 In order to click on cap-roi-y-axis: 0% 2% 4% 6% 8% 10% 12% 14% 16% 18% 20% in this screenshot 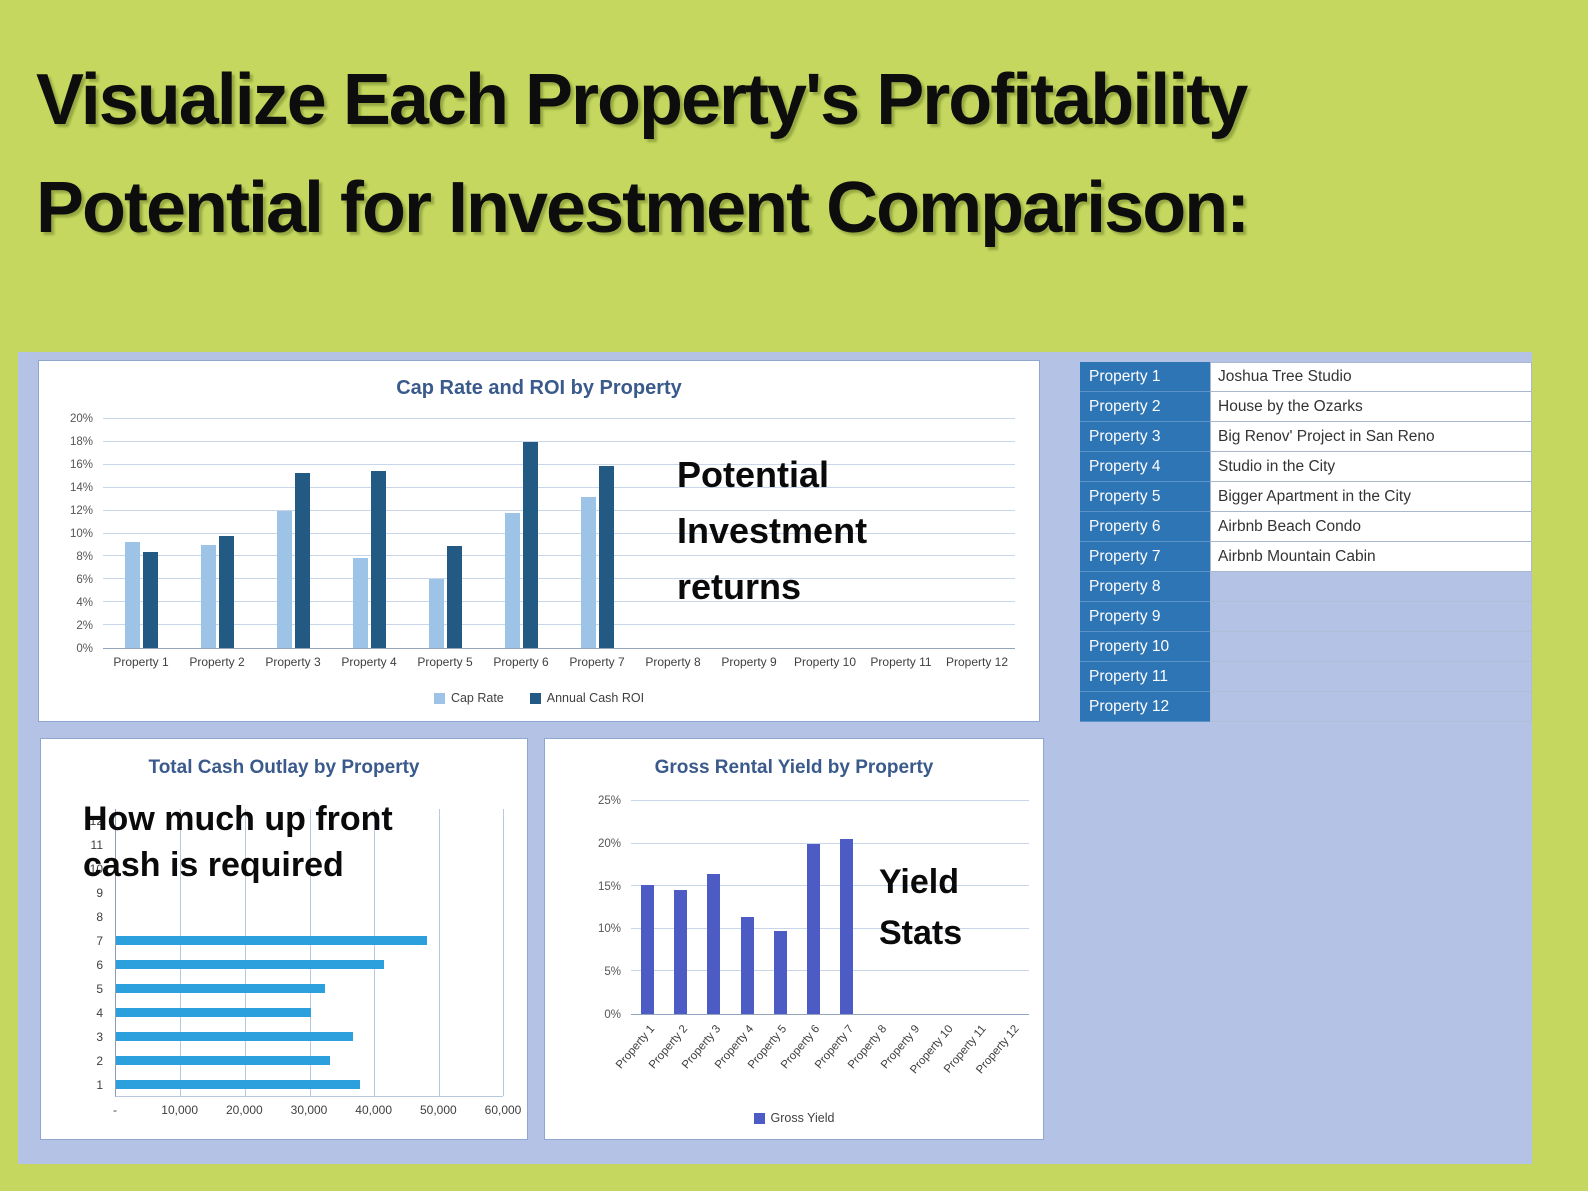, I will do `click(74, 534)`.